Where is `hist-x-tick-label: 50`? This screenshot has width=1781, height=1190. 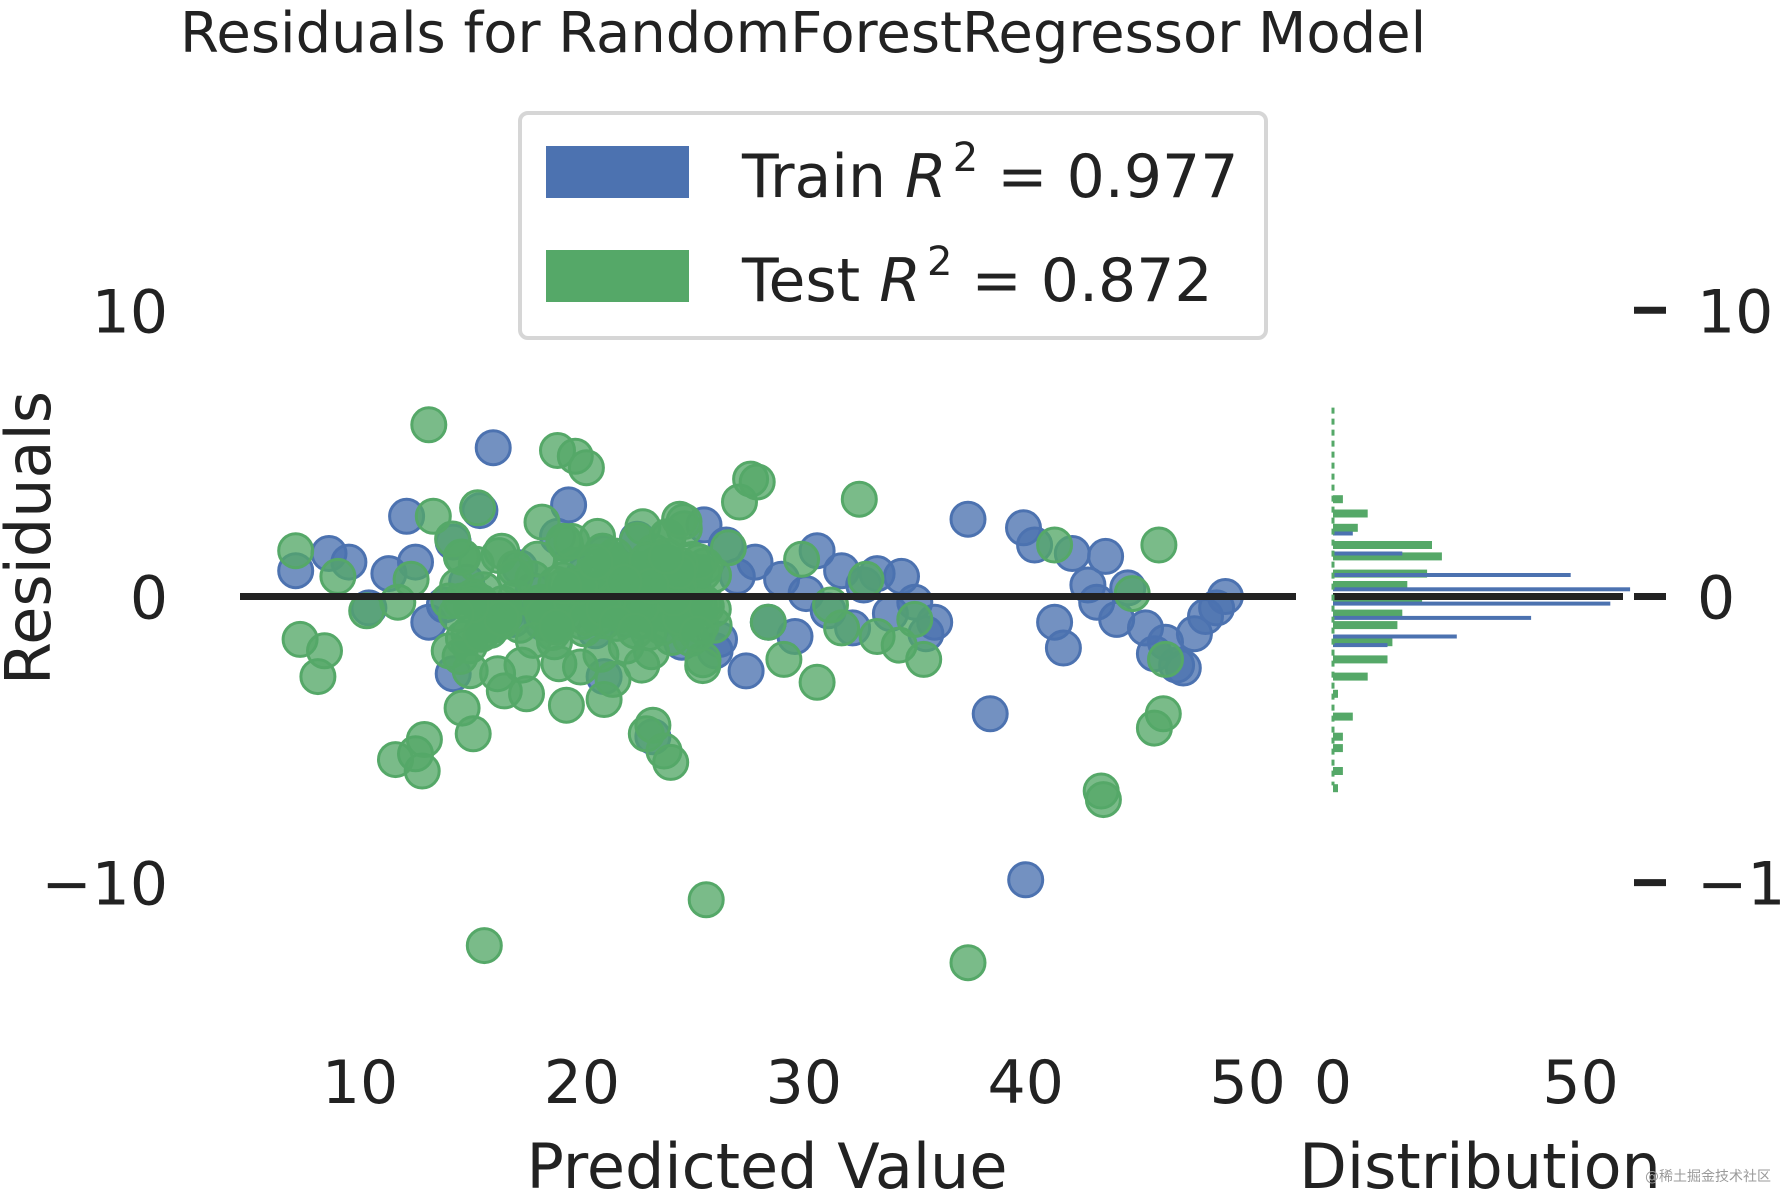 hist-x-tick-label: 50 is located at coordinates (1580, 1083).